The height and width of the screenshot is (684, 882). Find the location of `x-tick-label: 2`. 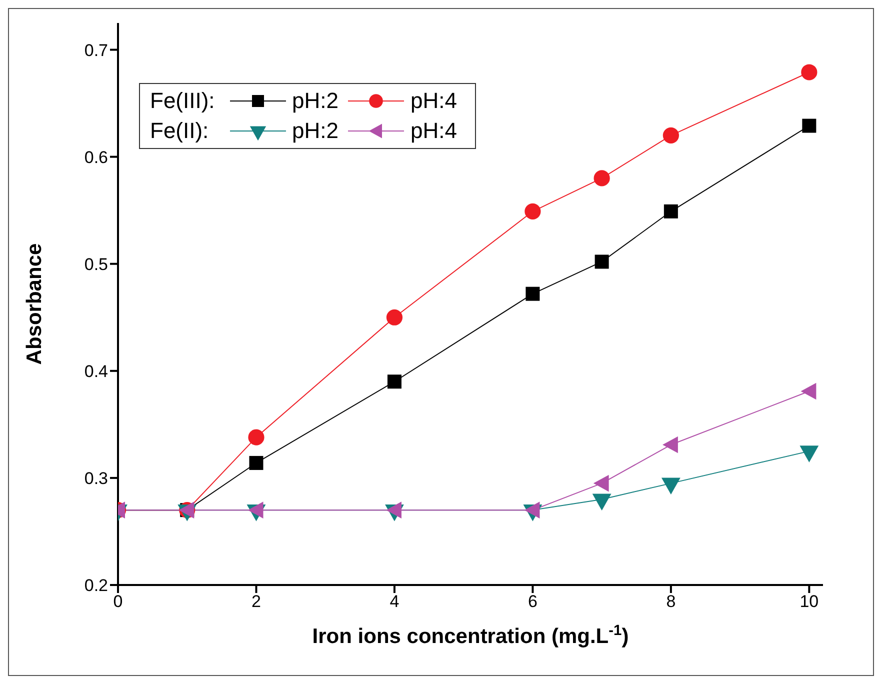

x-tick-label: 2 is located at coordinates (256, 602).